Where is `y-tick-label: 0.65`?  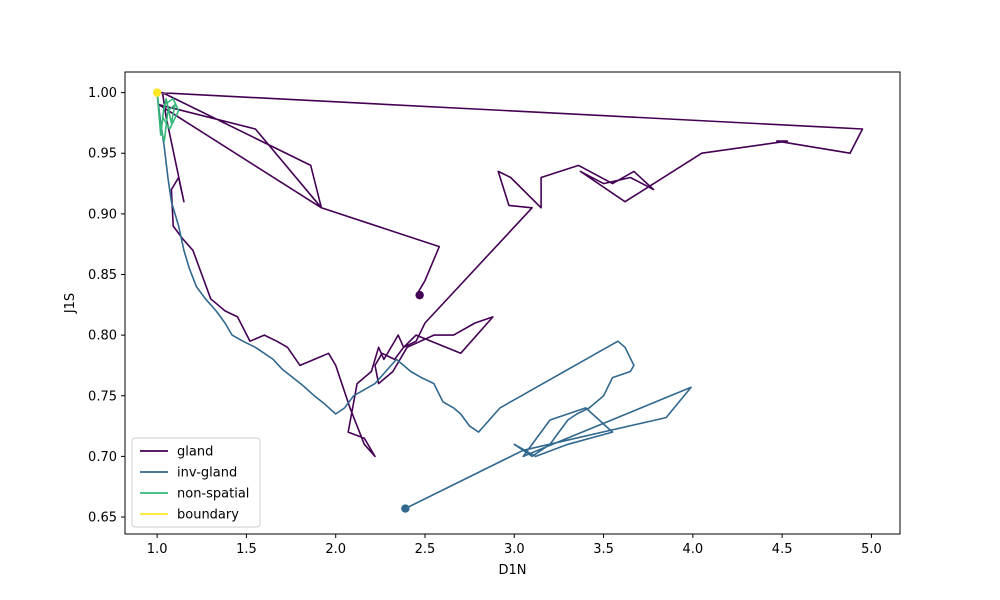 y-tick-label: 0.65 is located at coordinates (102, 518).